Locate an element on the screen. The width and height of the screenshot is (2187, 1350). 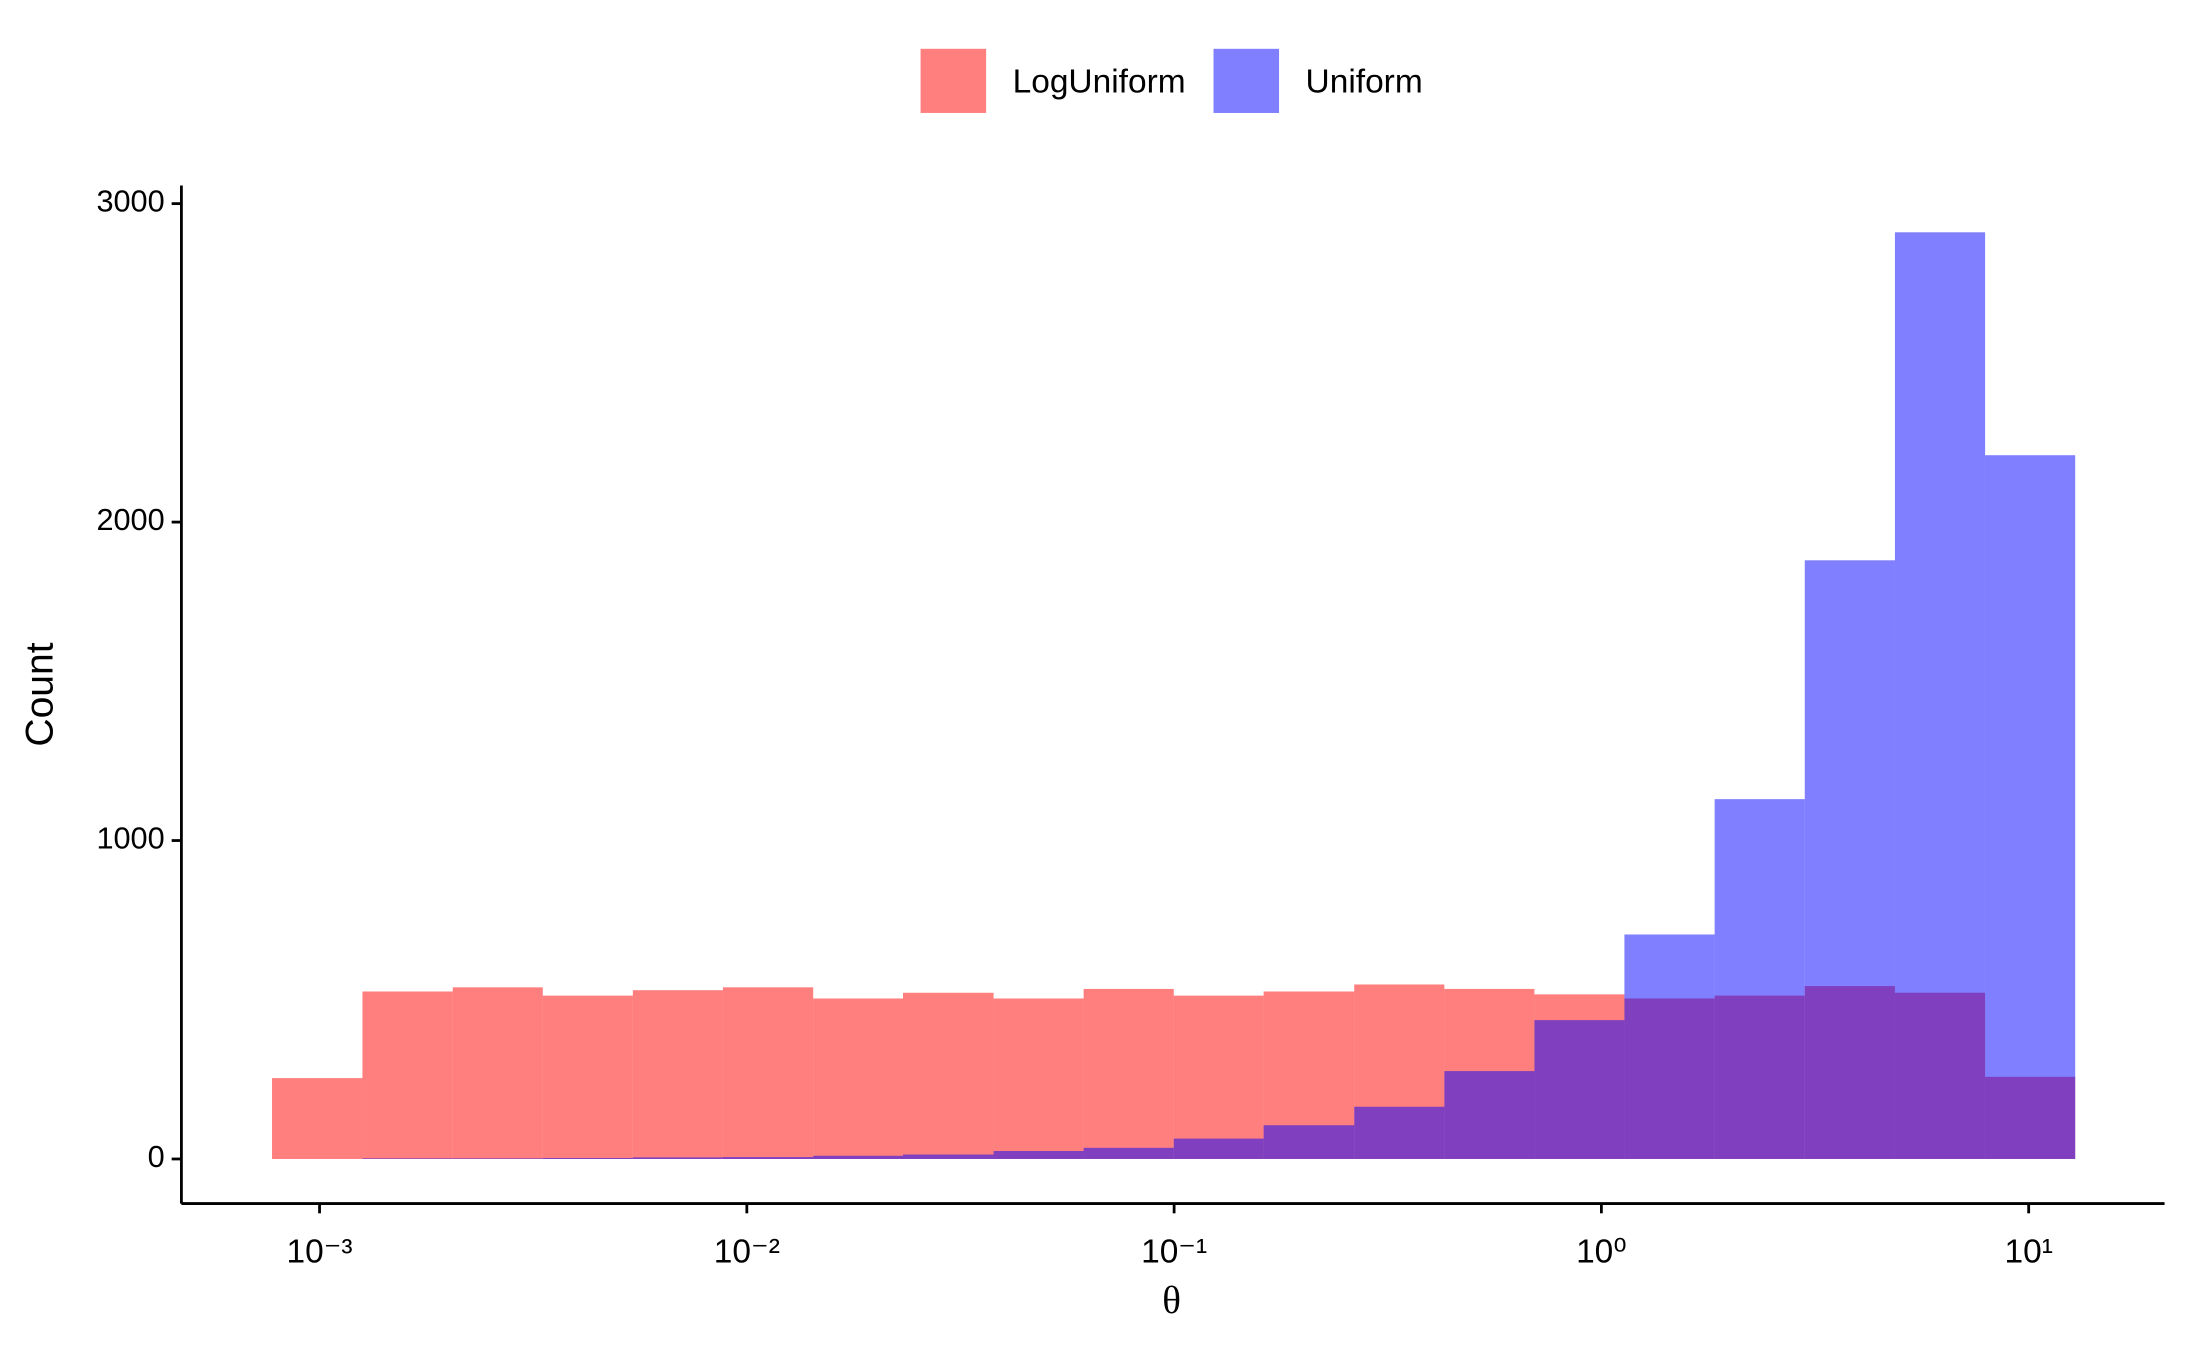
x-tick-label: 10¹ is located at coordinates (2028, 1252).